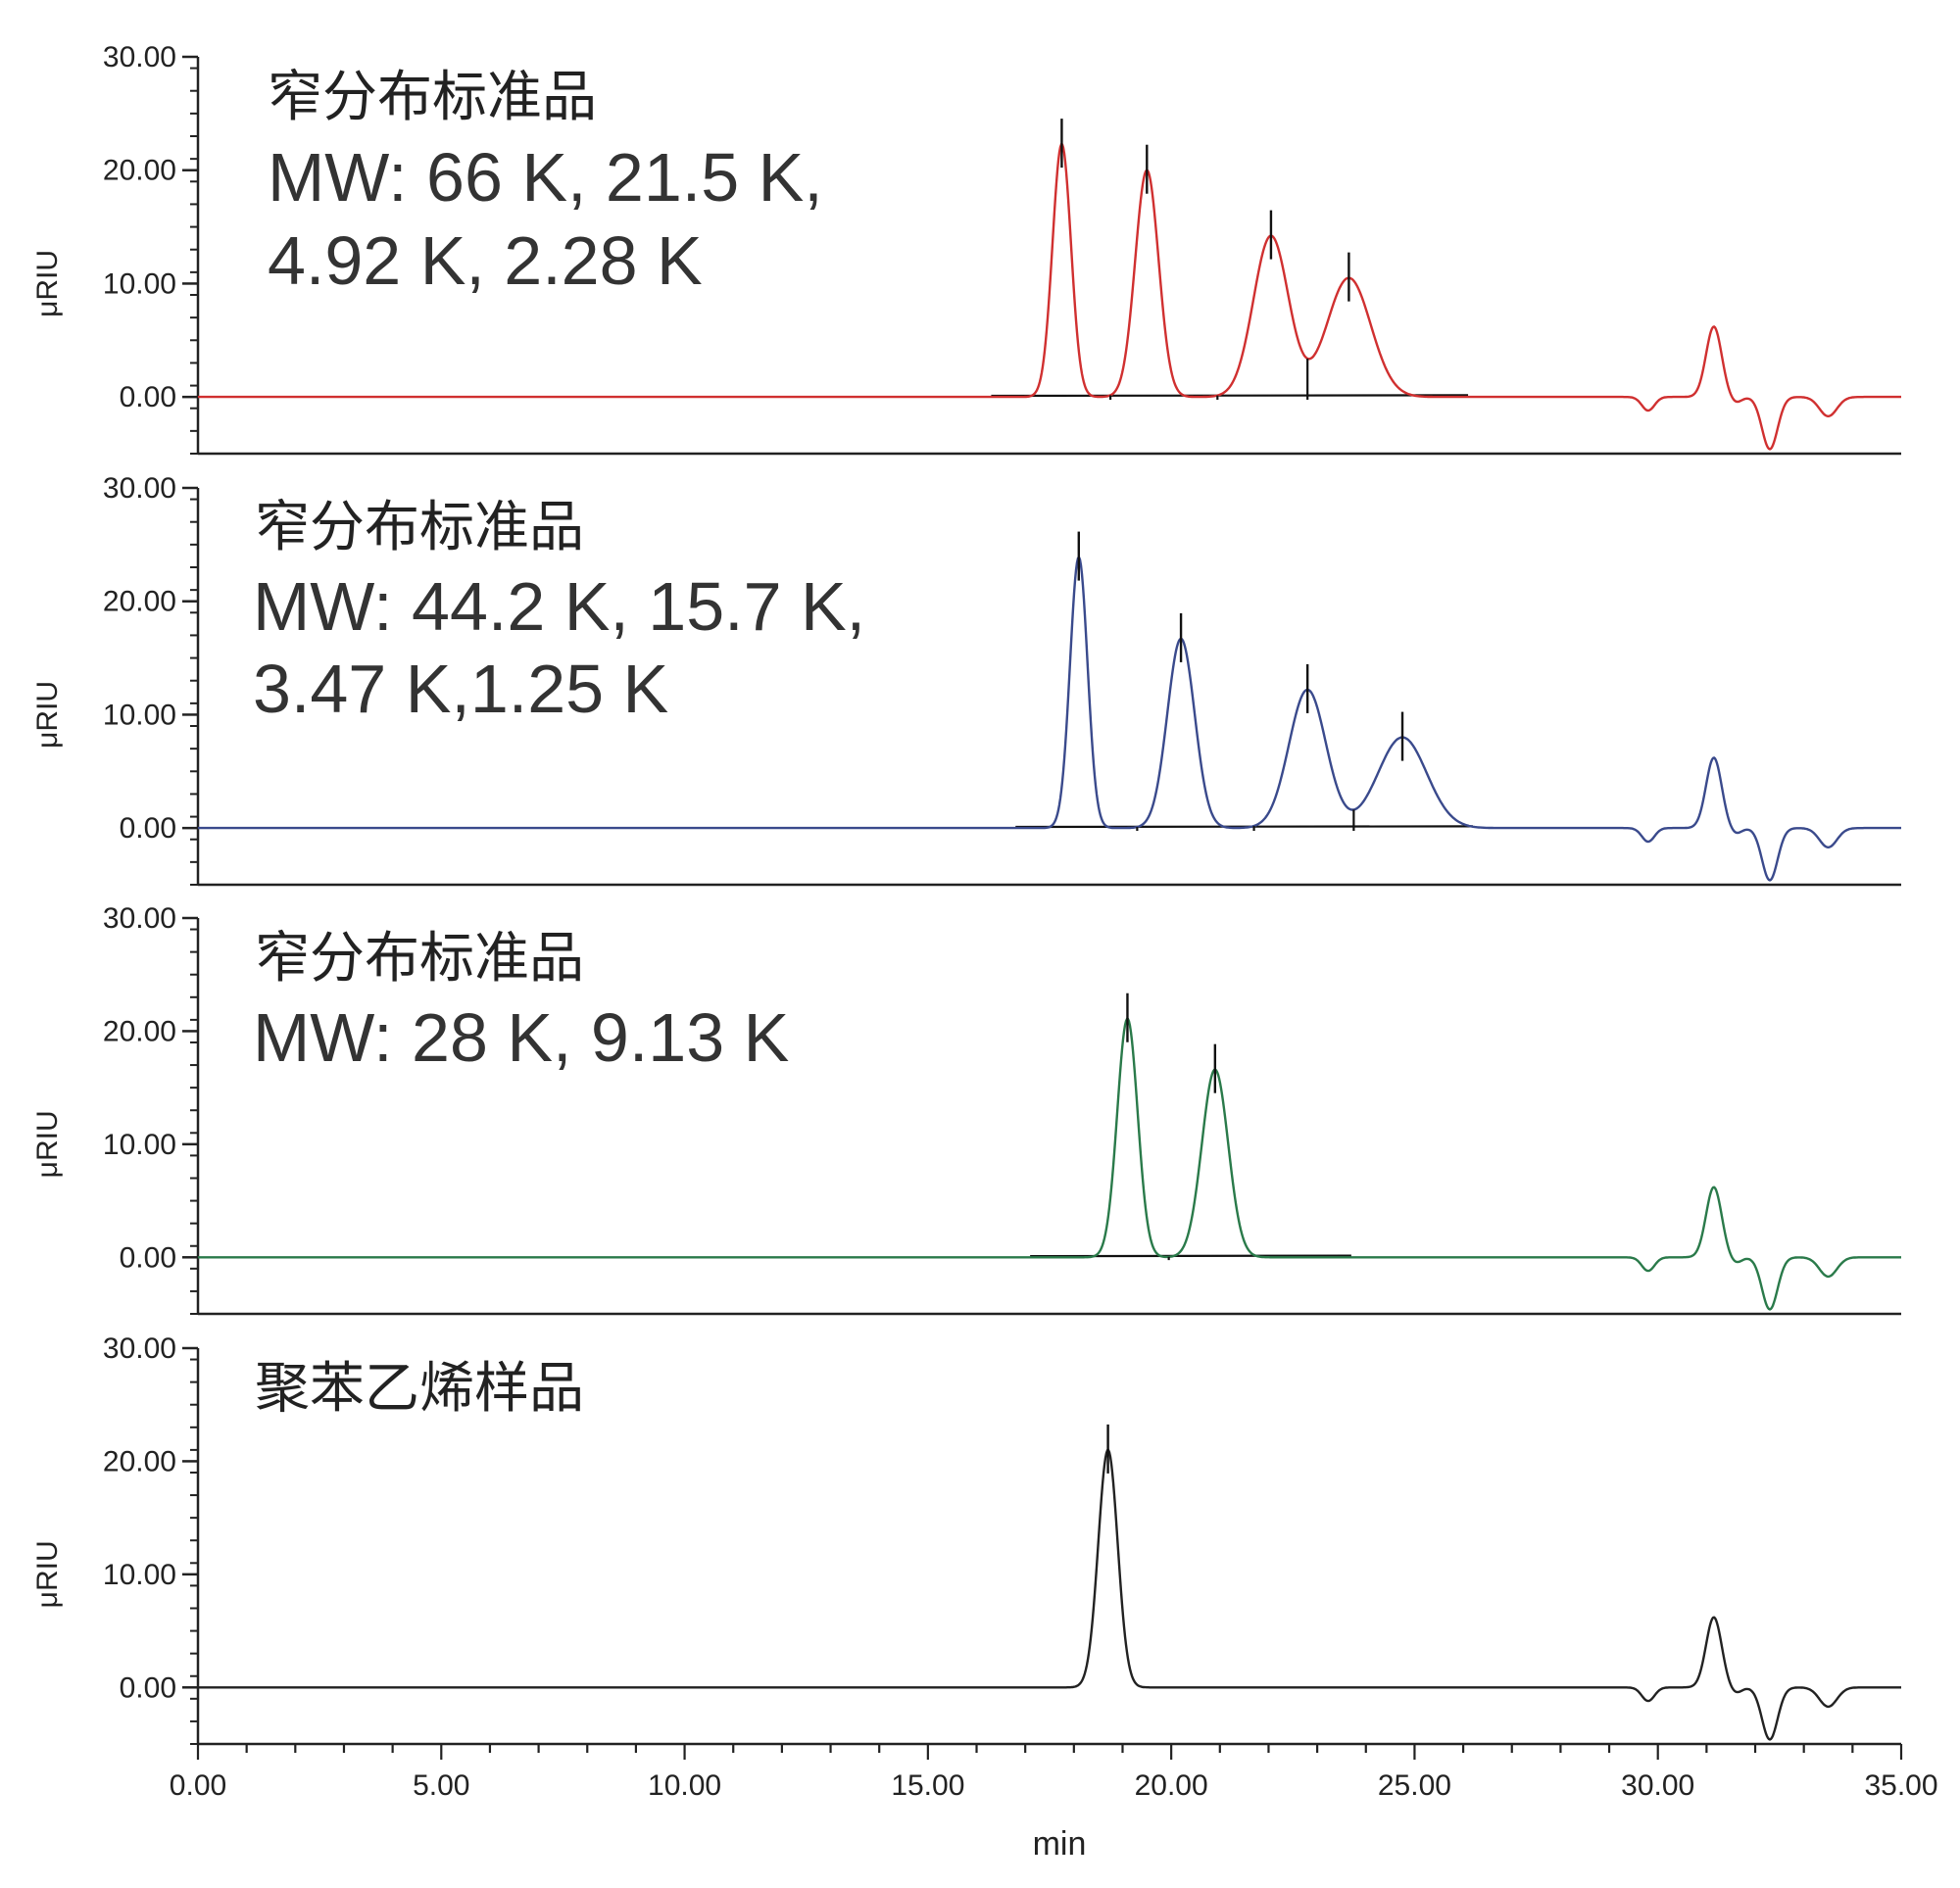  Describe the element at coordinates (559, 606) in the screenshot. I see `mw-annotation: MW: 44.2 K, 15.7 K,` at that location.